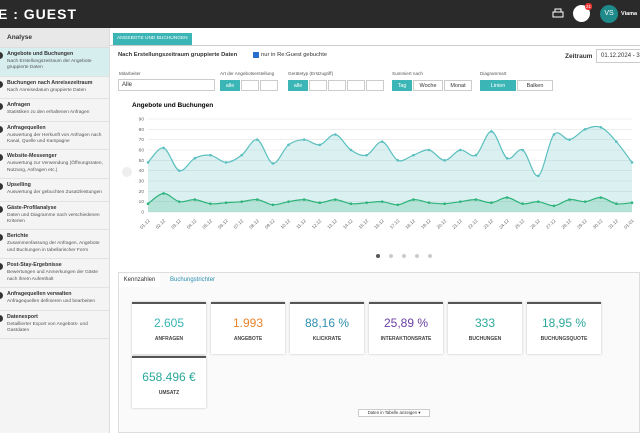 The height and width of the screenshot is (433, 640). What do you see at coordinates (558, 14) in the screenshot?
I see `print-icon` at bounding box center [558, 14].